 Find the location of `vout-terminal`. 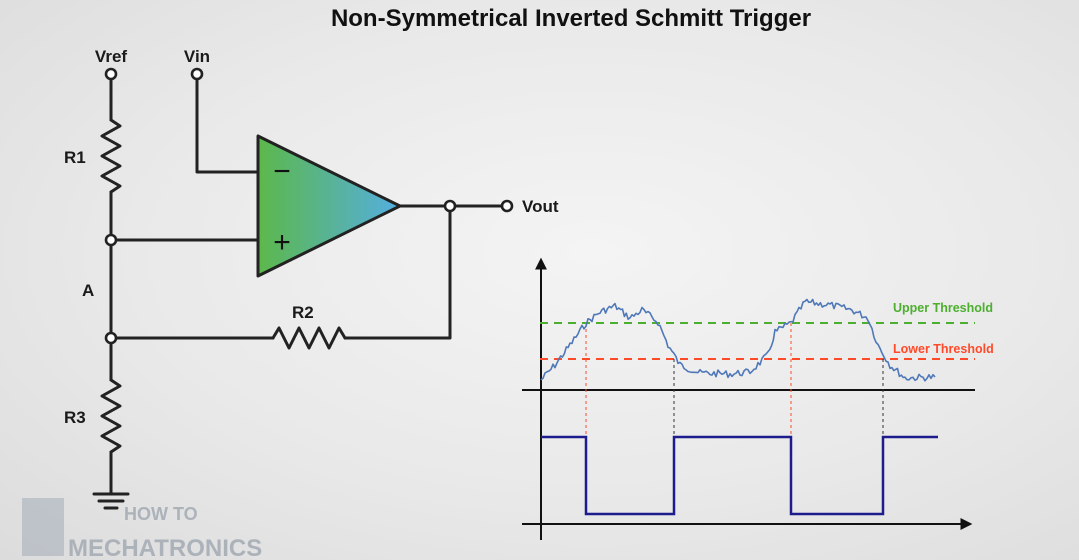

vout-terminal is located at coordinates (507, 206).